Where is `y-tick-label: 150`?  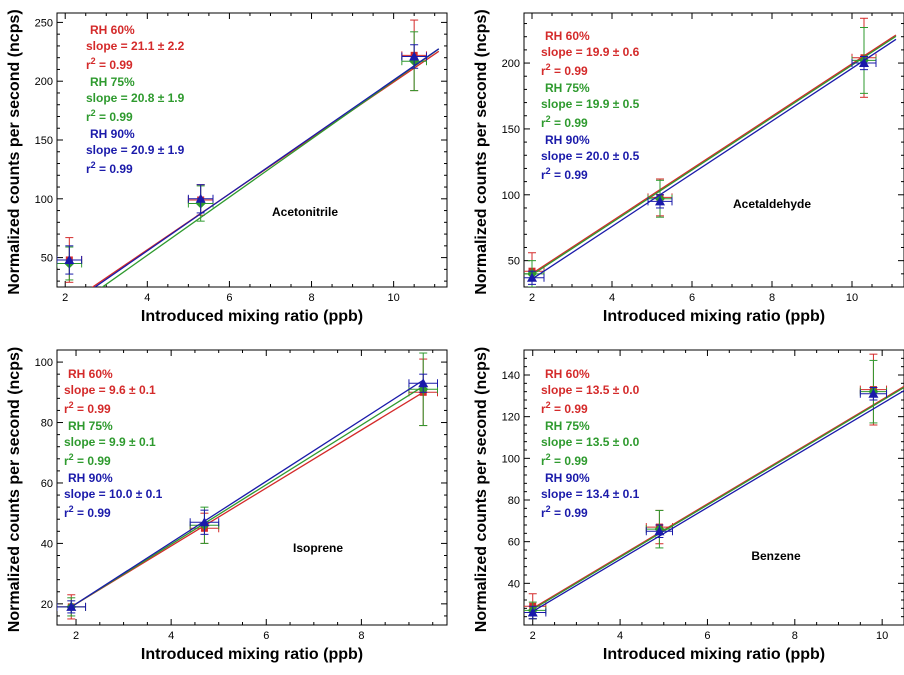 y-tick-label: 150 is located at coordinates (511, 130).